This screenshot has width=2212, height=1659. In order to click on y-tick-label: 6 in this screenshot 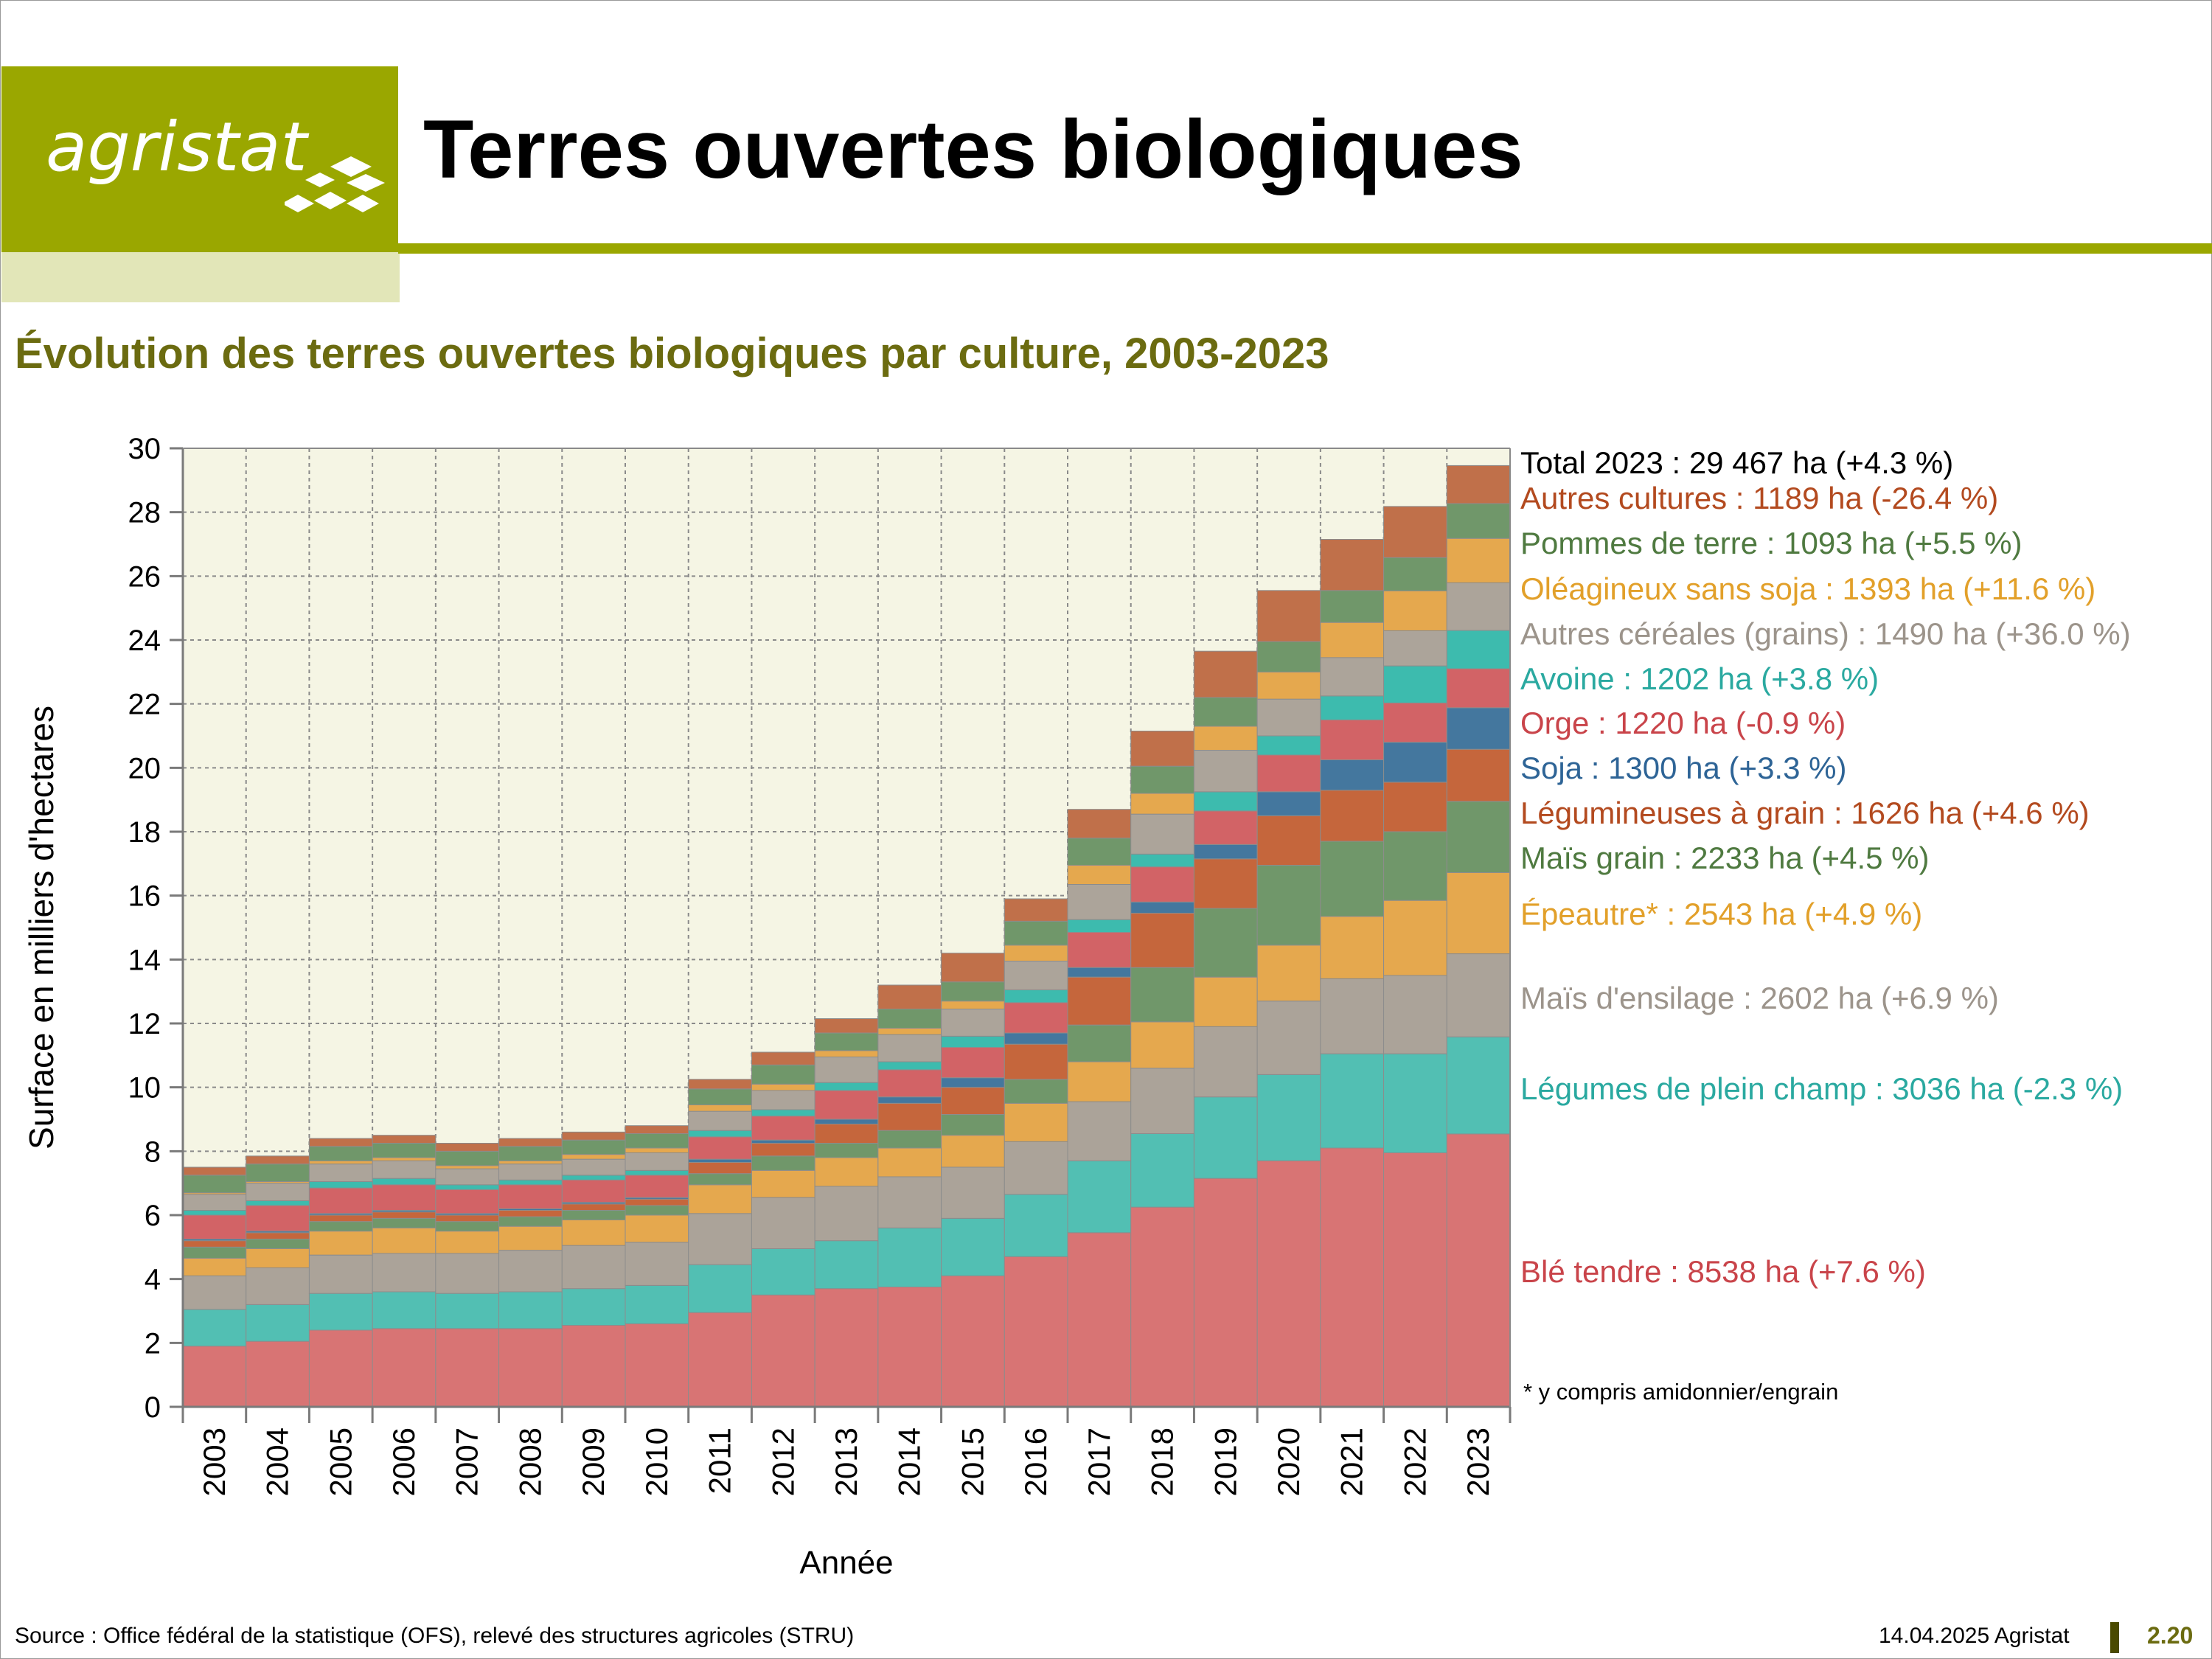, I will do `click(153, 1216)`.